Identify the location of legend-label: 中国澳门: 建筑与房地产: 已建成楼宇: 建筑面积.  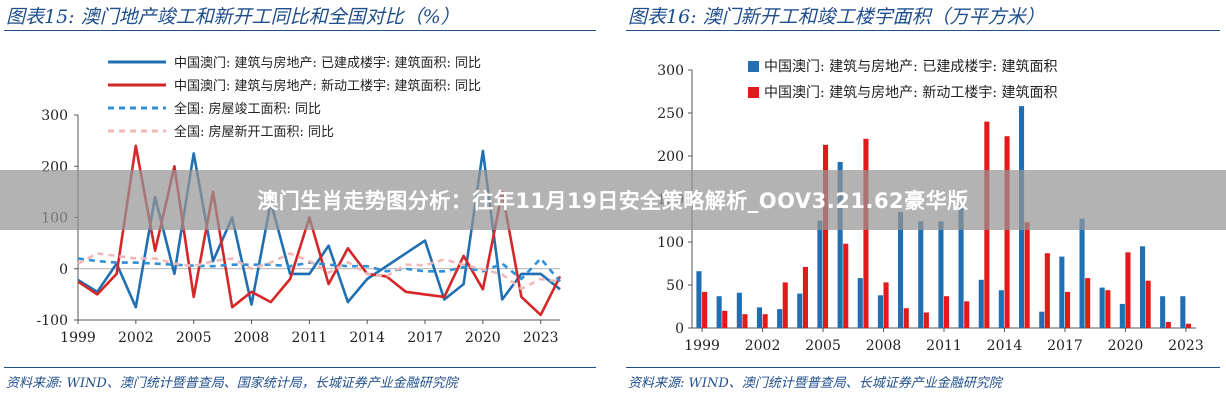
(911, 67).